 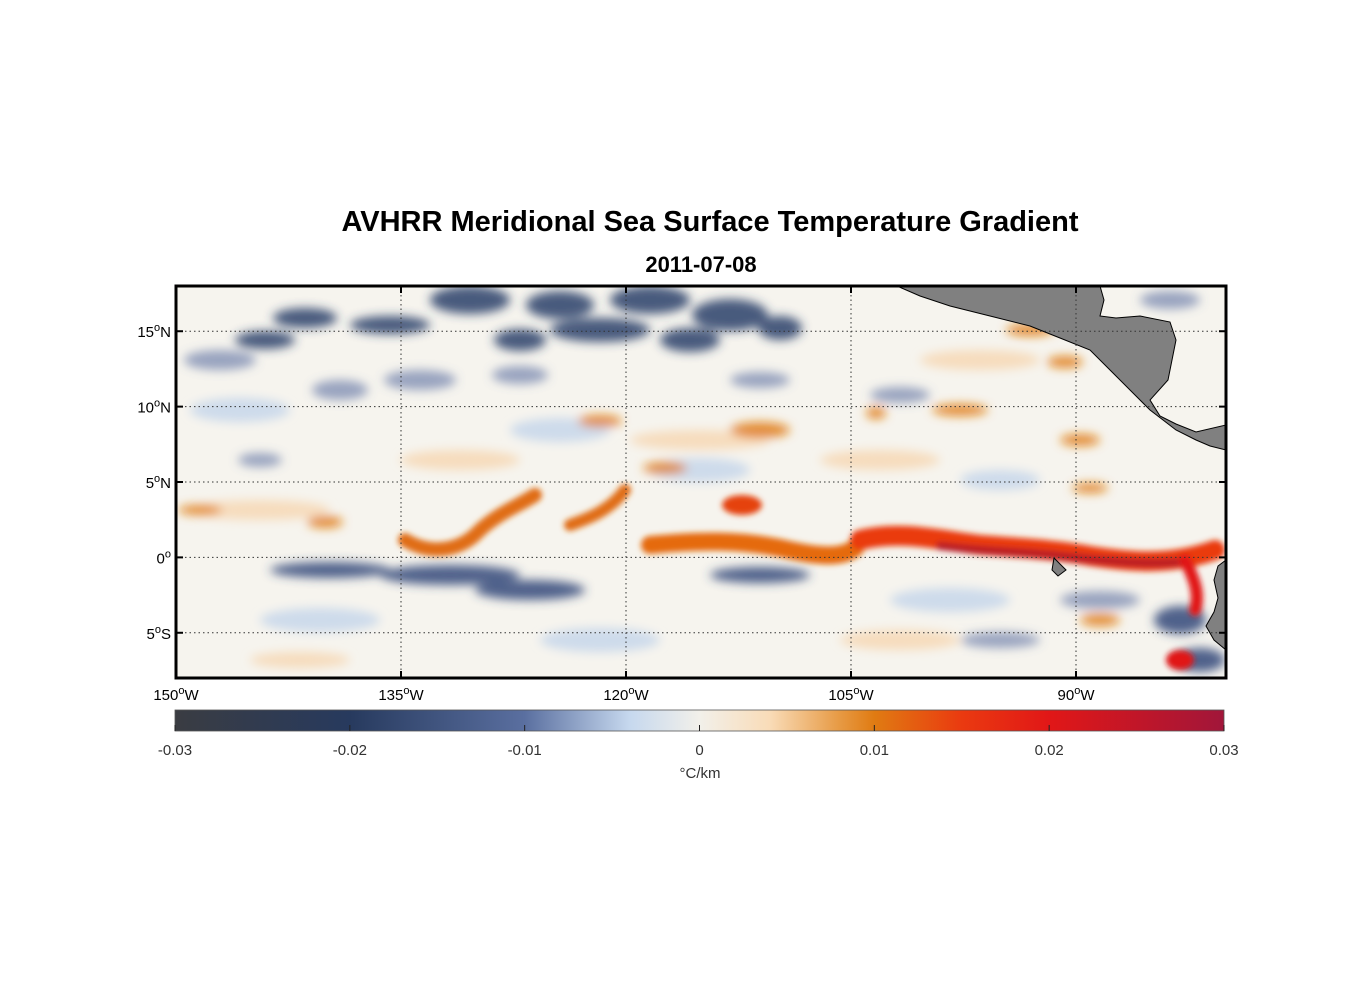 What do you see at coordinates (350, 750) in the screenshot?
I see `colorbar-tick-label: -0.02` at bounding box center [350, 750].